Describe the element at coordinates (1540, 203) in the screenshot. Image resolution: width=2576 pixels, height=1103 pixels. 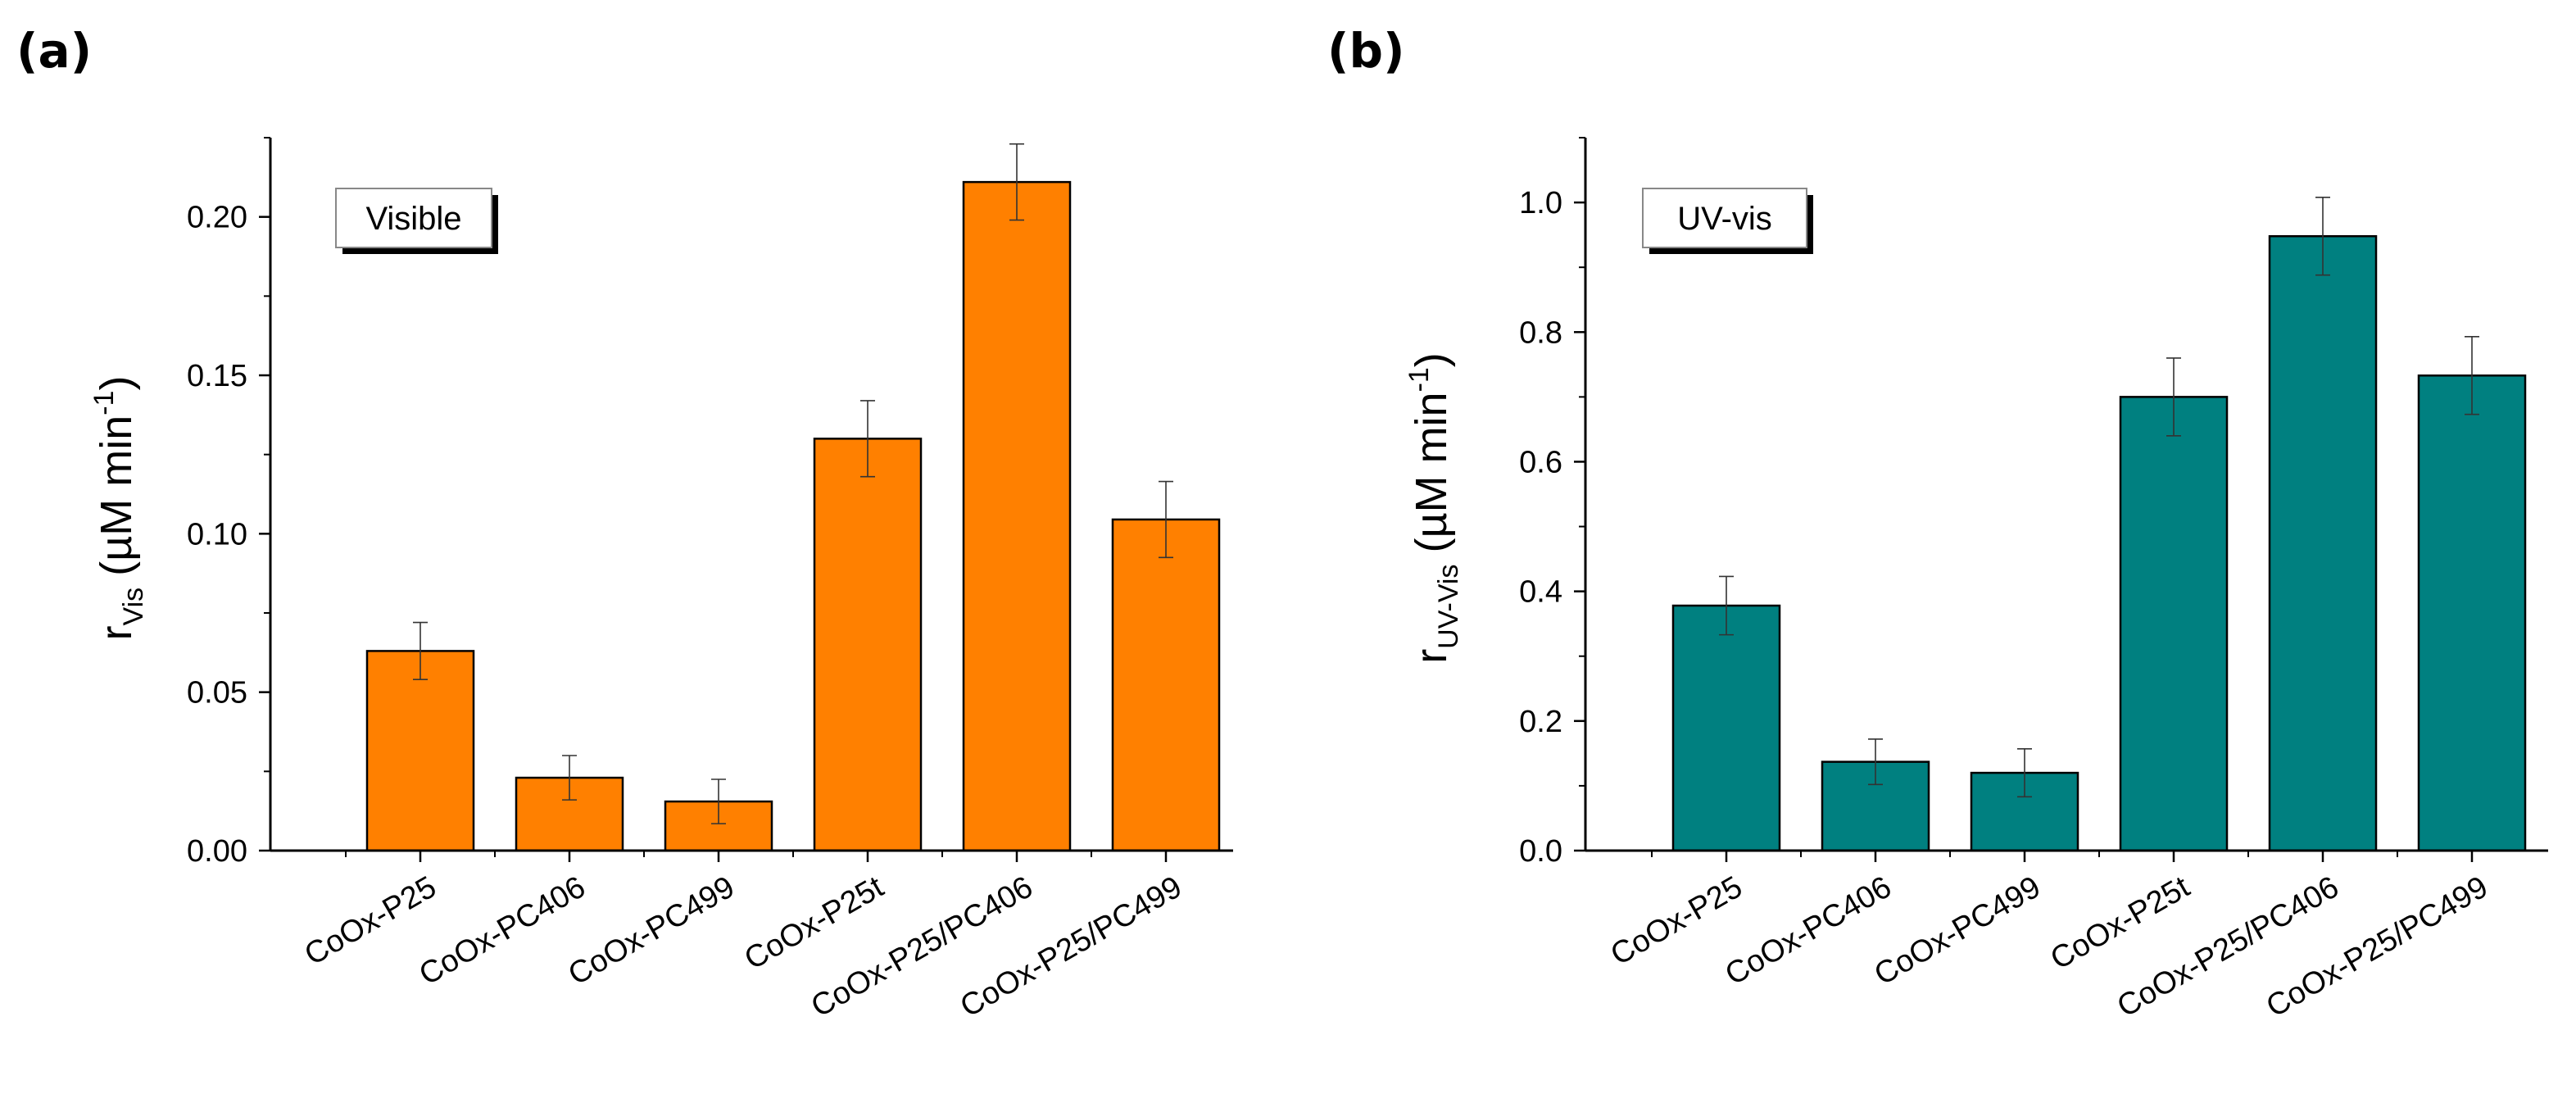
I see `y-tick-label: 1.0` at that location.